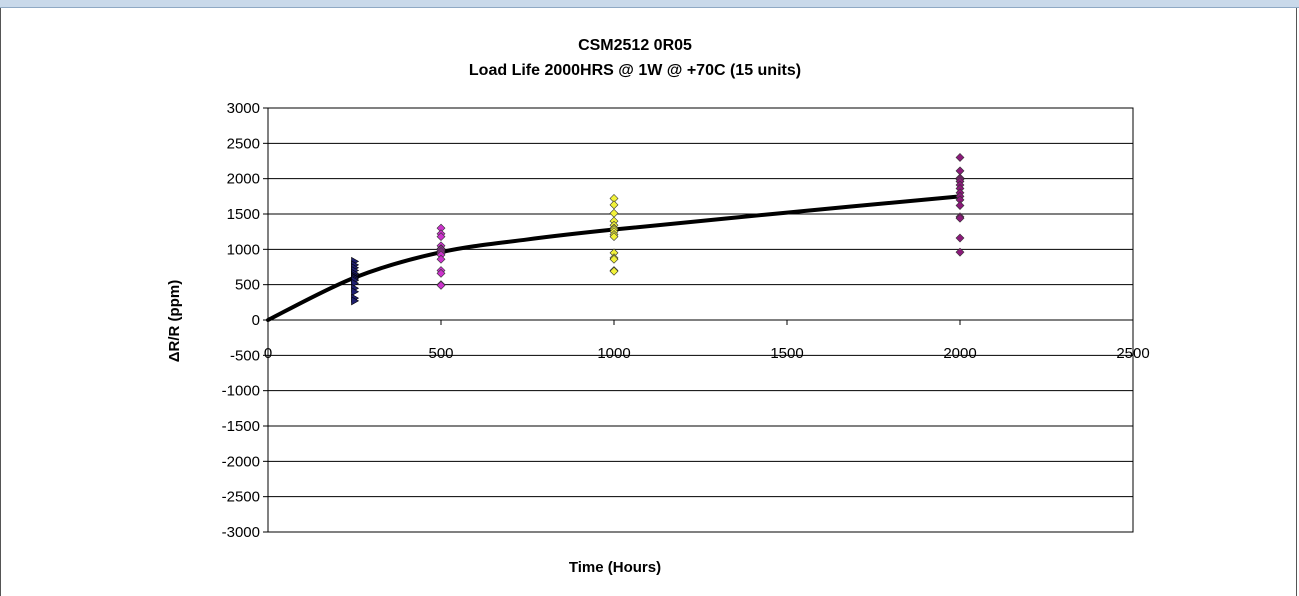  What do you see at coordinates (786, 353) in the screenshot?
I see `x-tick-label: 1500` at bounding box center [786, 353].